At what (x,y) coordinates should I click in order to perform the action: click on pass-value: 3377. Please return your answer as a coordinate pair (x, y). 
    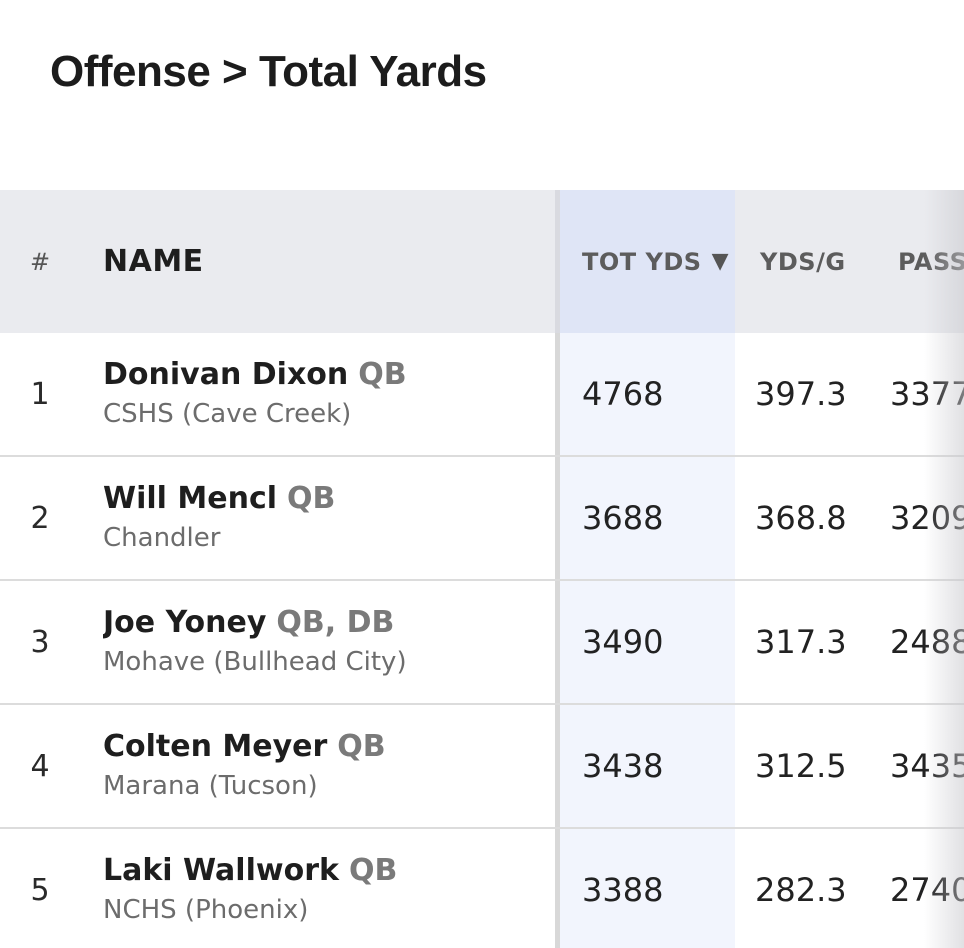
    Looking at the image, I should click on (927, 394).